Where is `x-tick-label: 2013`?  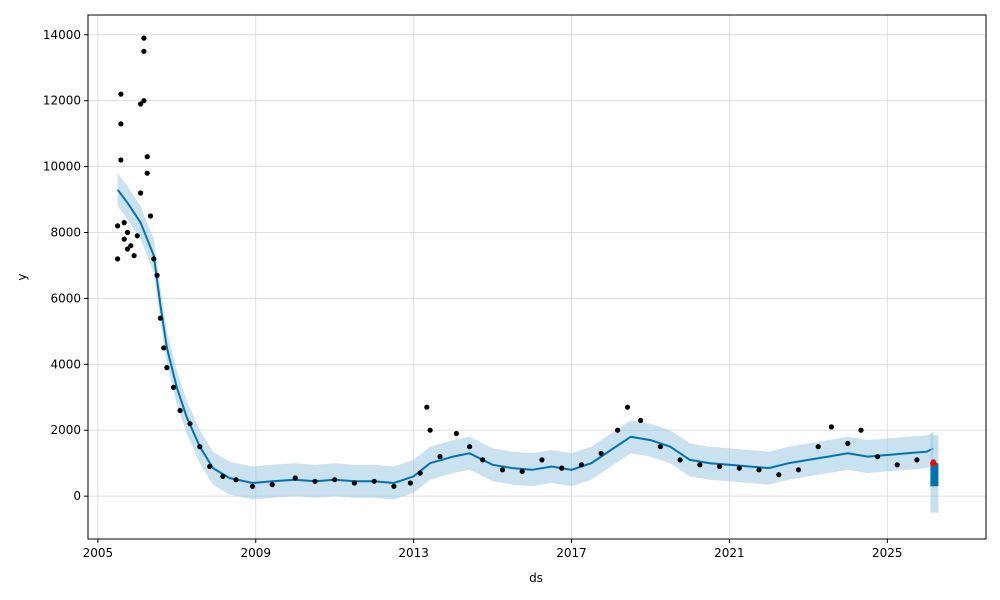
x-tick-label: 2013 is located at coordinates (413, 553).